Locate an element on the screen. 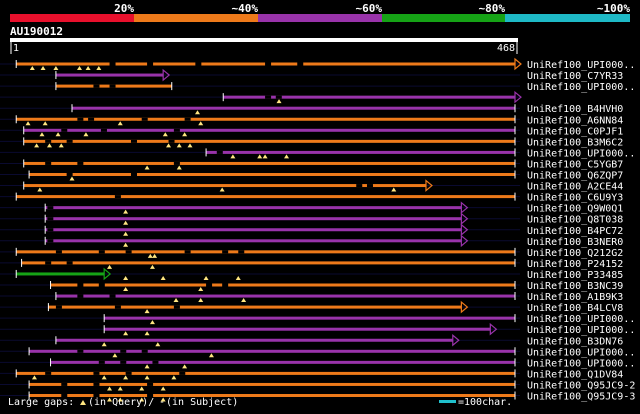 This screenshot has width=640, height=414. hit-row: UniRef100_B3M6C2 is located at coordinates (311, 142).